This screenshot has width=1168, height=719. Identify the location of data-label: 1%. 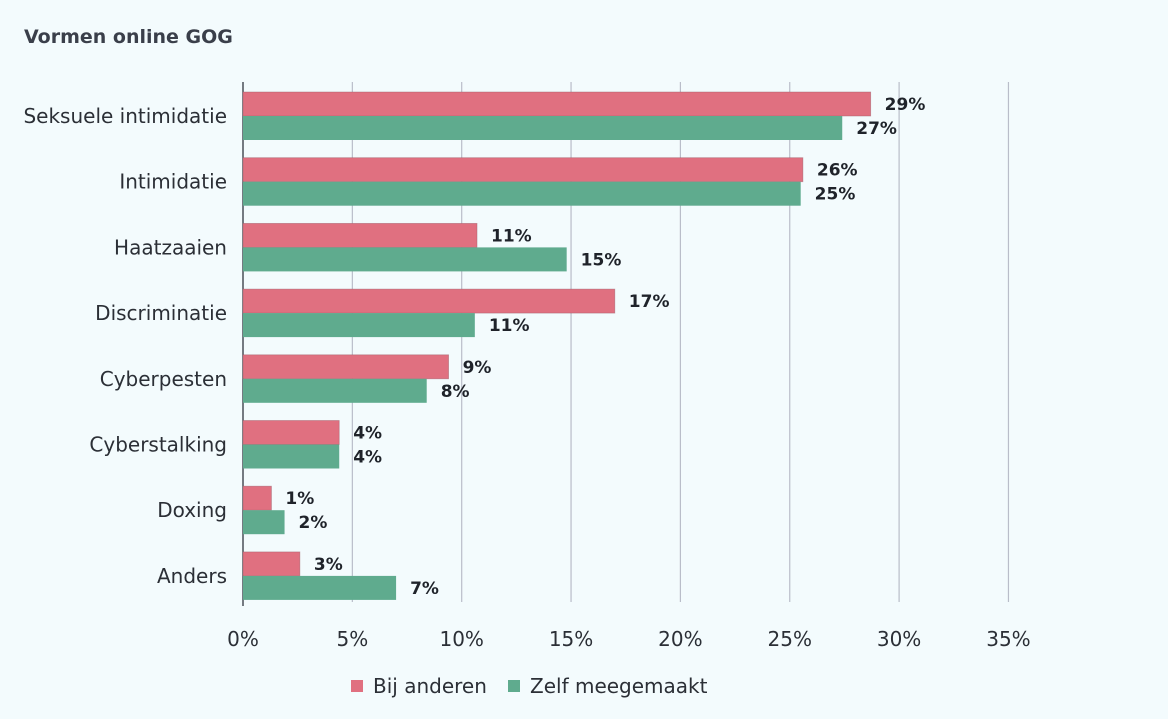
(299, 499).